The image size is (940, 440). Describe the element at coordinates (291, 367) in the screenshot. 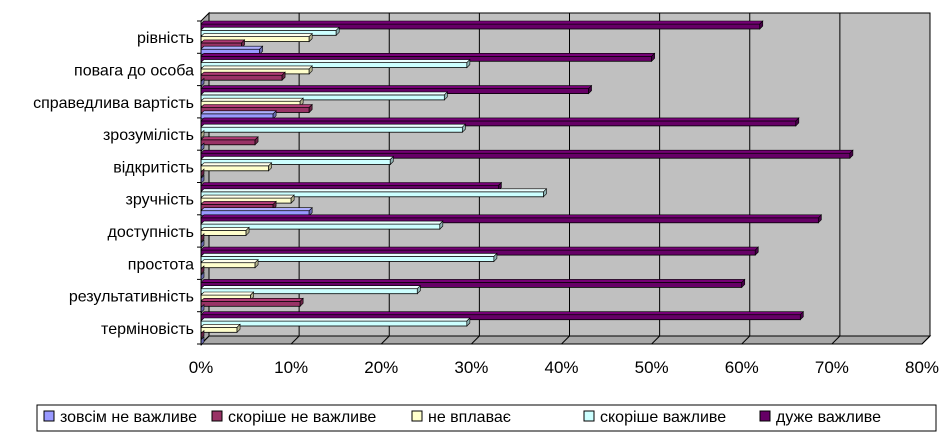

I see `x-tick-label: 10%` at that location.